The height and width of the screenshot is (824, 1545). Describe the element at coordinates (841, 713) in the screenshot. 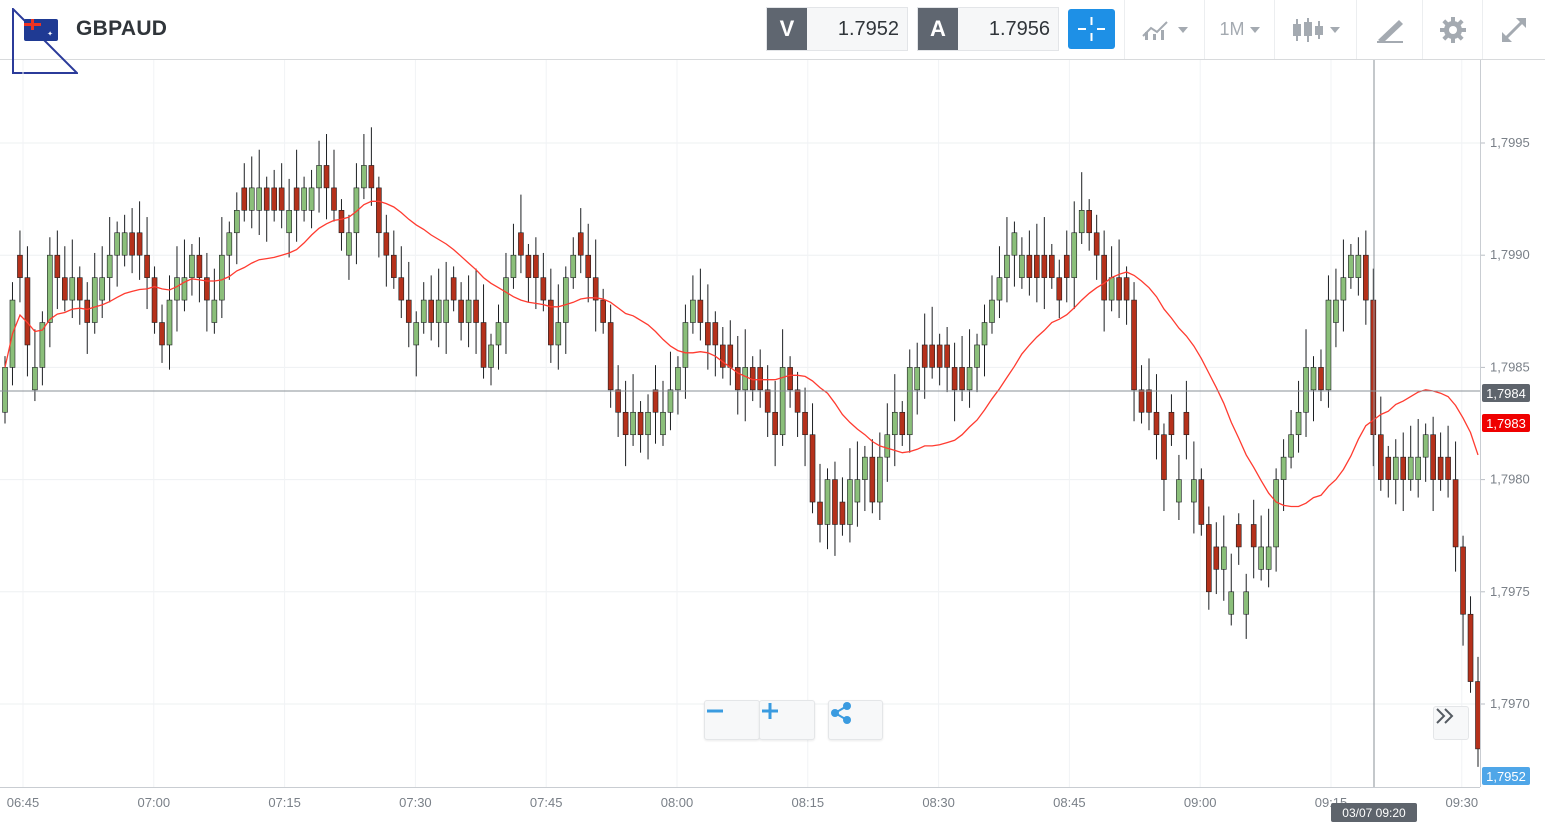

I see `share-icon` at that location.